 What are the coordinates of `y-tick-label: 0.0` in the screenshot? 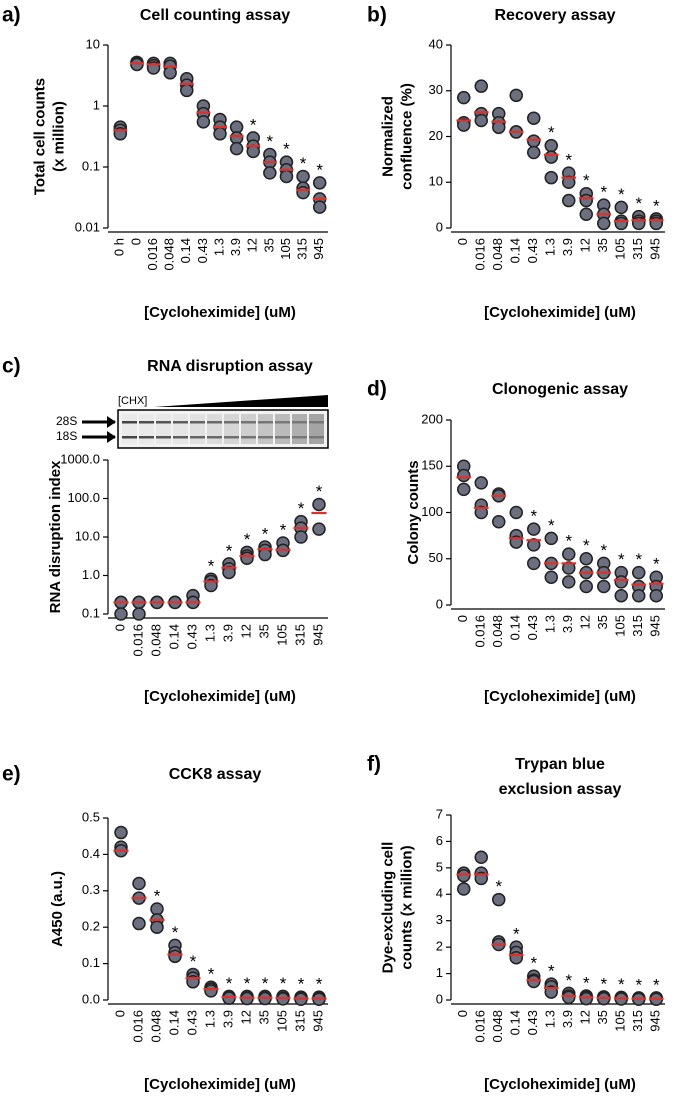 It's located at (91, 998).